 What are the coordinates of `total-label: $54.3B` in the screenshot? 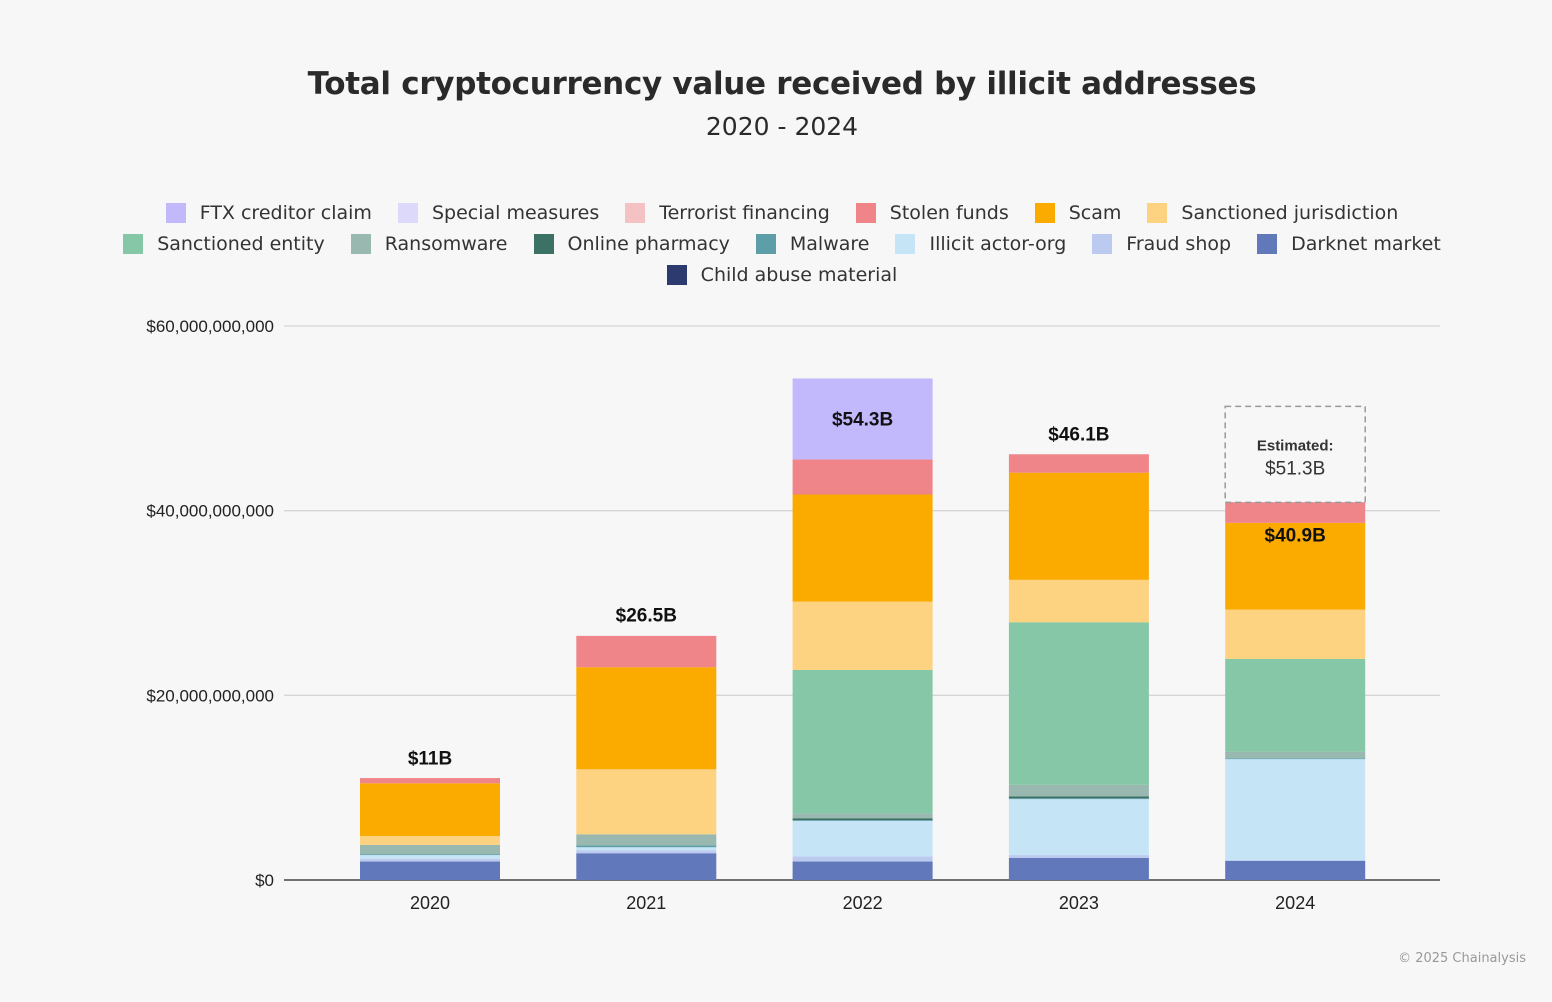 It's located at (862, 420).